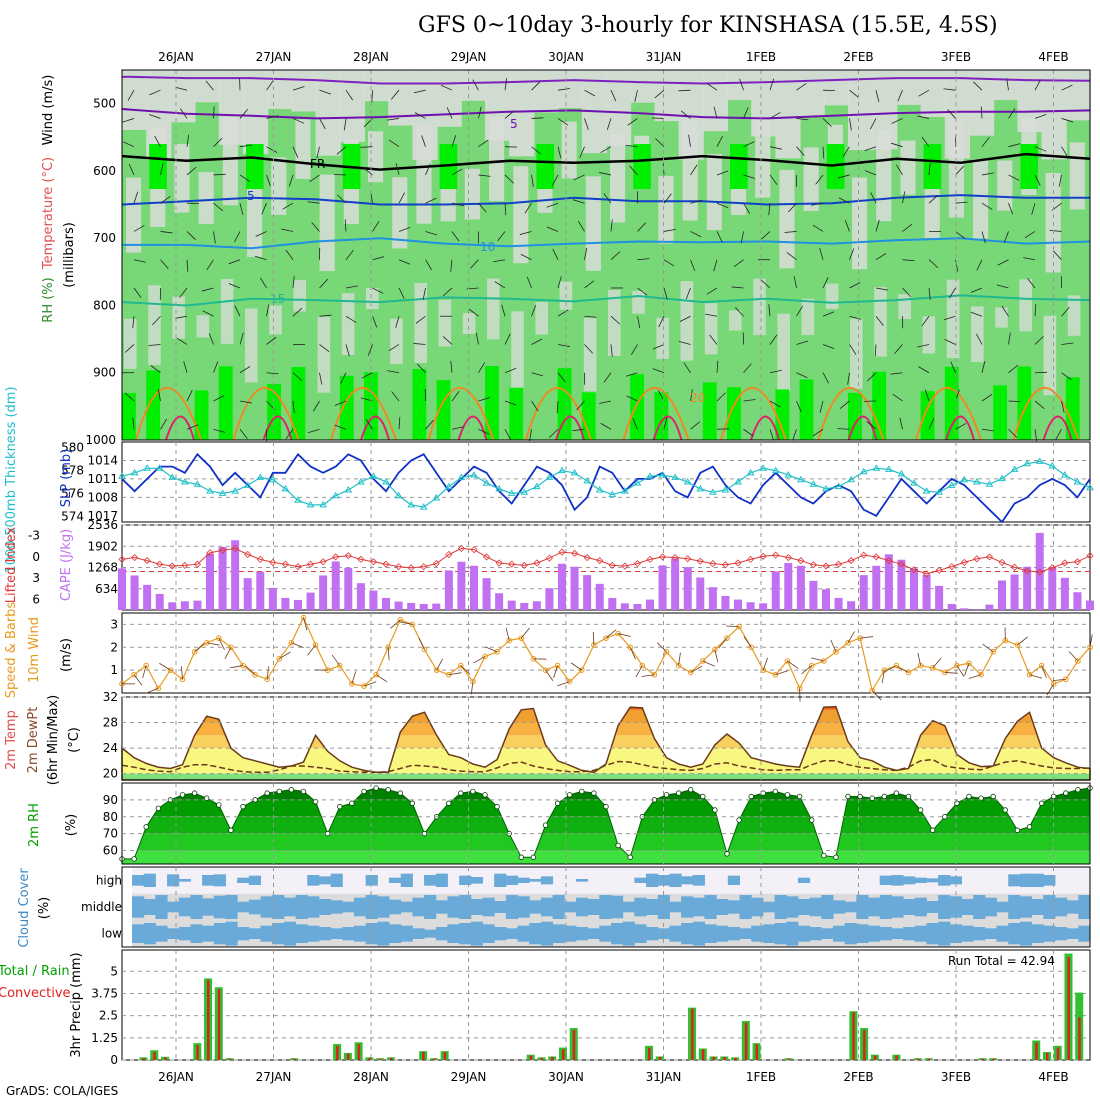 The height and width of the screenshot is (1100, 1100). What do you see at coordinates (114, 670) in the screenshot?
I see `wind-tick: 1` at bounding box center [114, 670].